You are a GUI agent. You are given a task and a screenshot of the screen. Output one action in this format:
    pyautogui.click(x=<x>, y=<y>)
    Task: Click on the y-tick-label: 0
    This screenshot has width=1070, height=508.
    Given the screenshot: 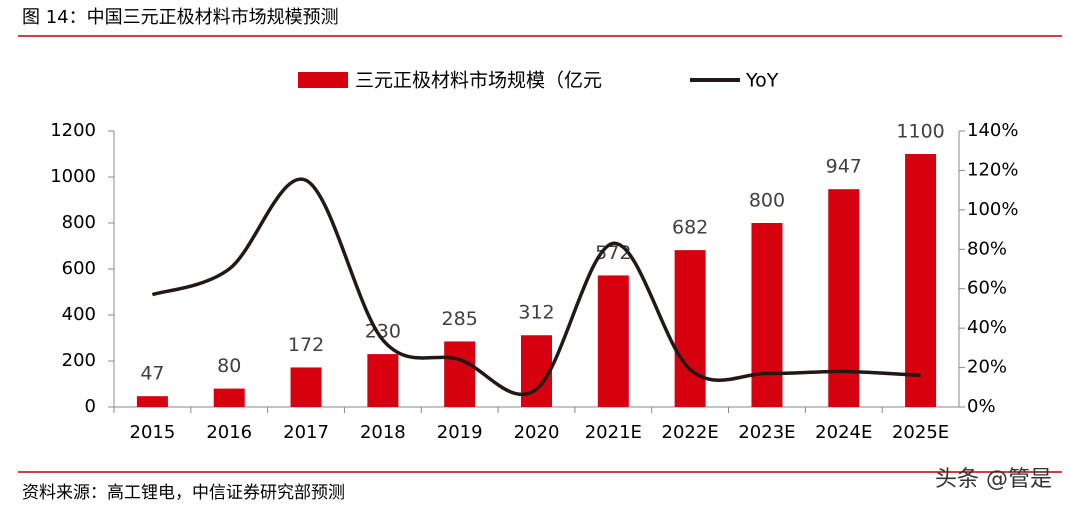 What is the action you would take?
    pyautogui.click(x=90, y=406)
    